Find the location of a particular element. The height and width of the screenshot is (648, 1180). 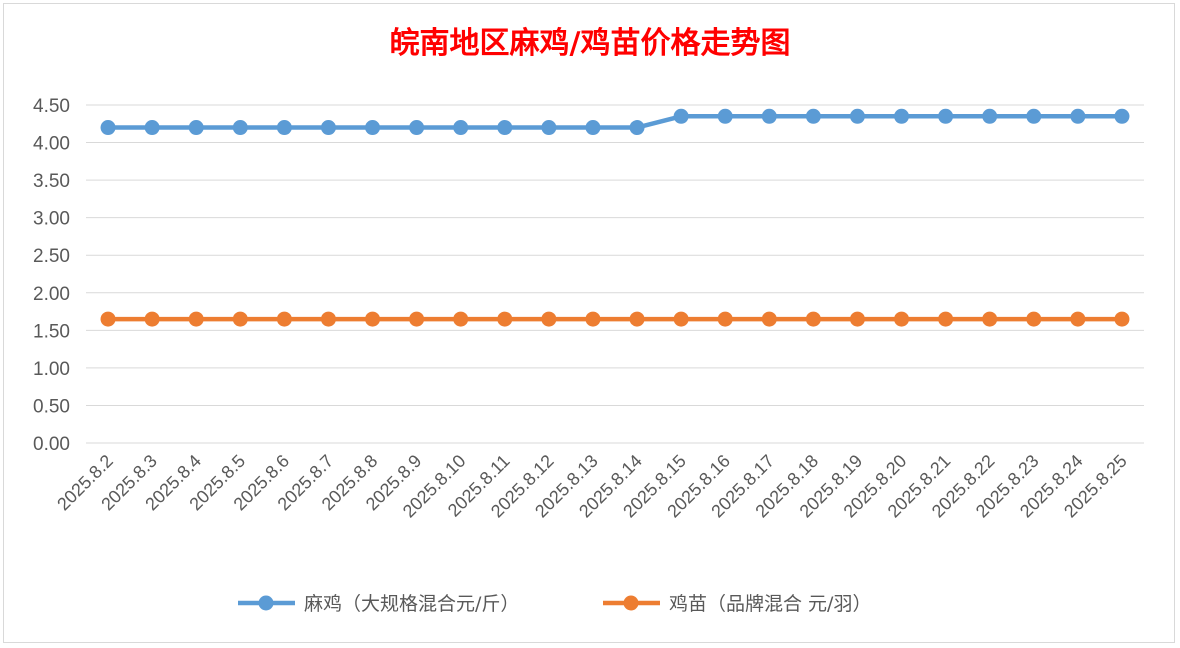

y-axis-ticks: 0.00 0.50 1.00 1.50 2.00 2.50 3.00 3.50 4.00 4.50 is located at coordinates (51, 275).